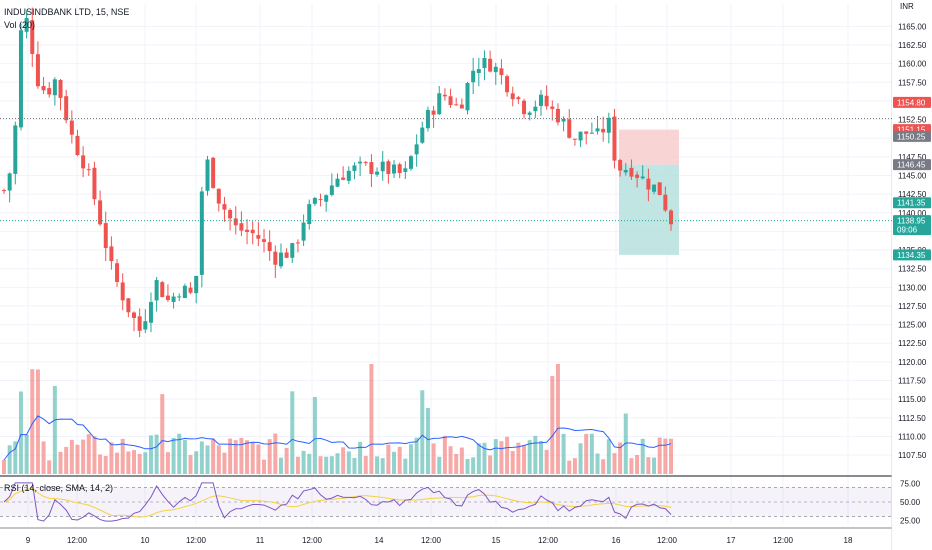 This screenshot has width=932, height=550. Describe the element at coordinates (911, 136) in the screenshot. I see `price-tag-label: 1150.25` at that location.